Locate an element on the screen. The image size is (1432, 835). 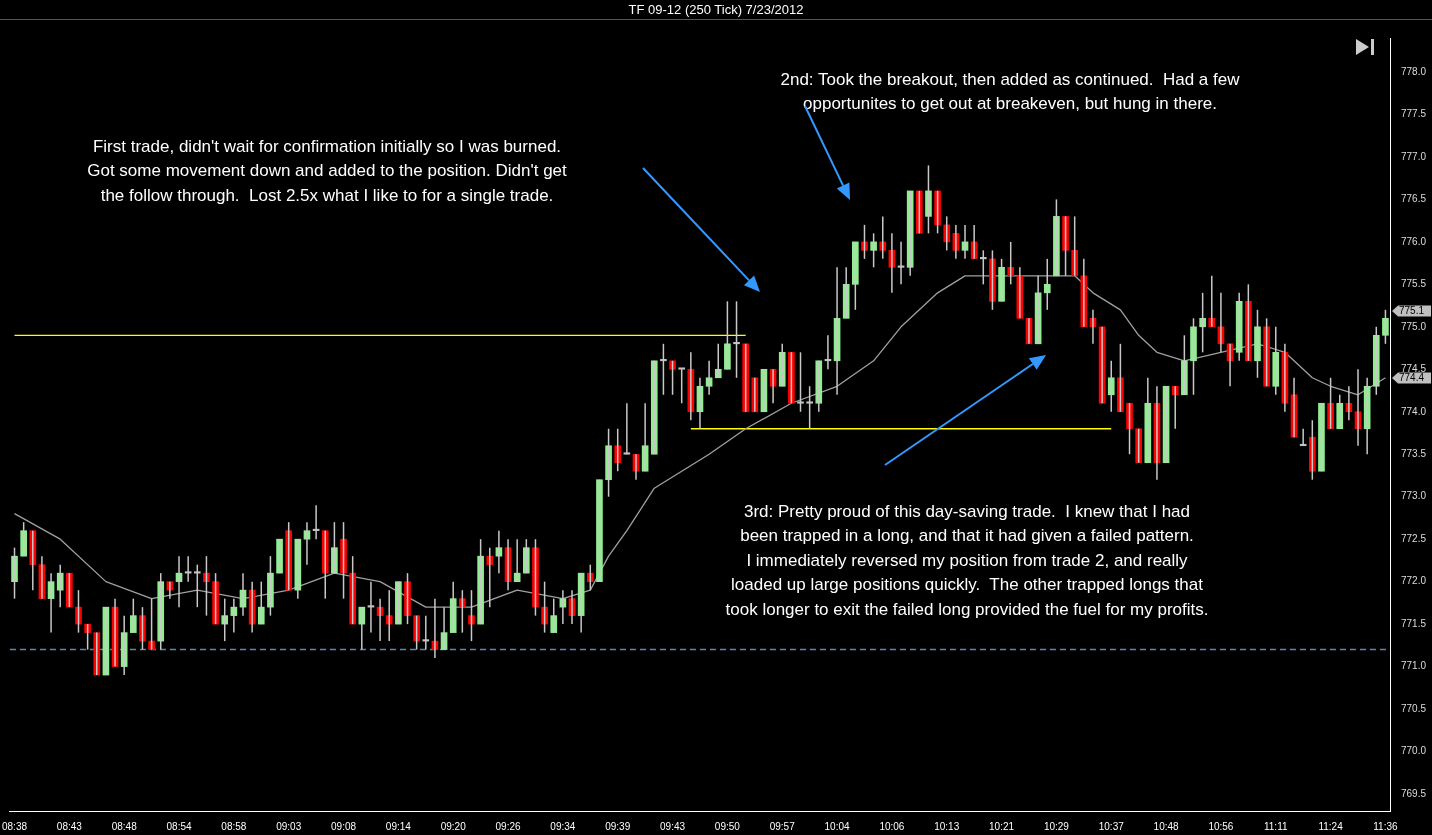
x-tick-label: 10:29 is located at coordinates (1056, 826).